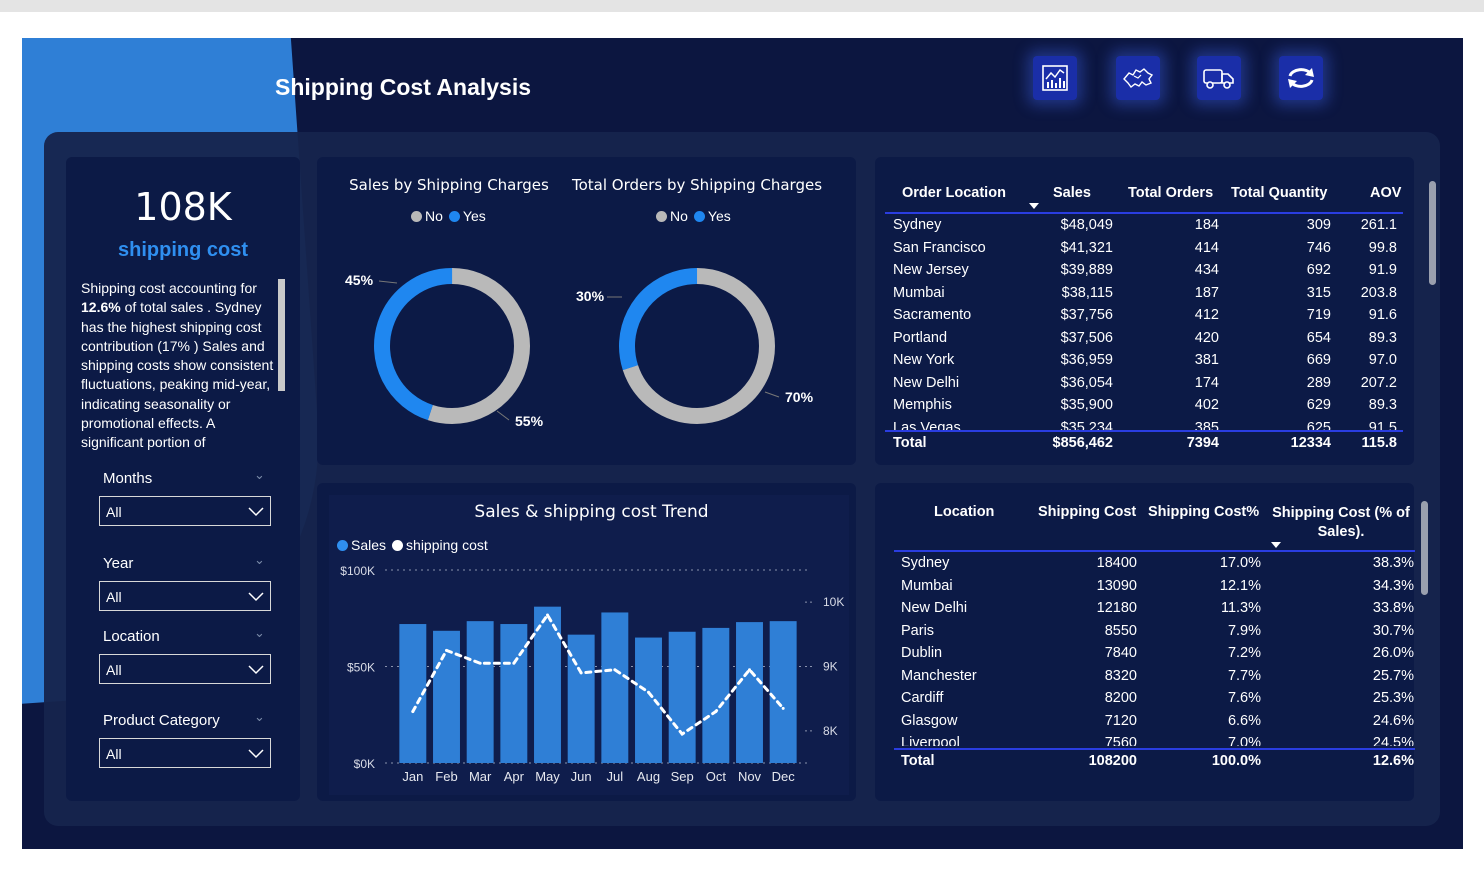 Image resolution: width=1484 pixels, height=875 pixels. What do you see at coordinates (1204, 512) in the screenshot?
I see `col-header-shipping-cost-pct: Shipping Cost%` at bounding box center [1204, 512].